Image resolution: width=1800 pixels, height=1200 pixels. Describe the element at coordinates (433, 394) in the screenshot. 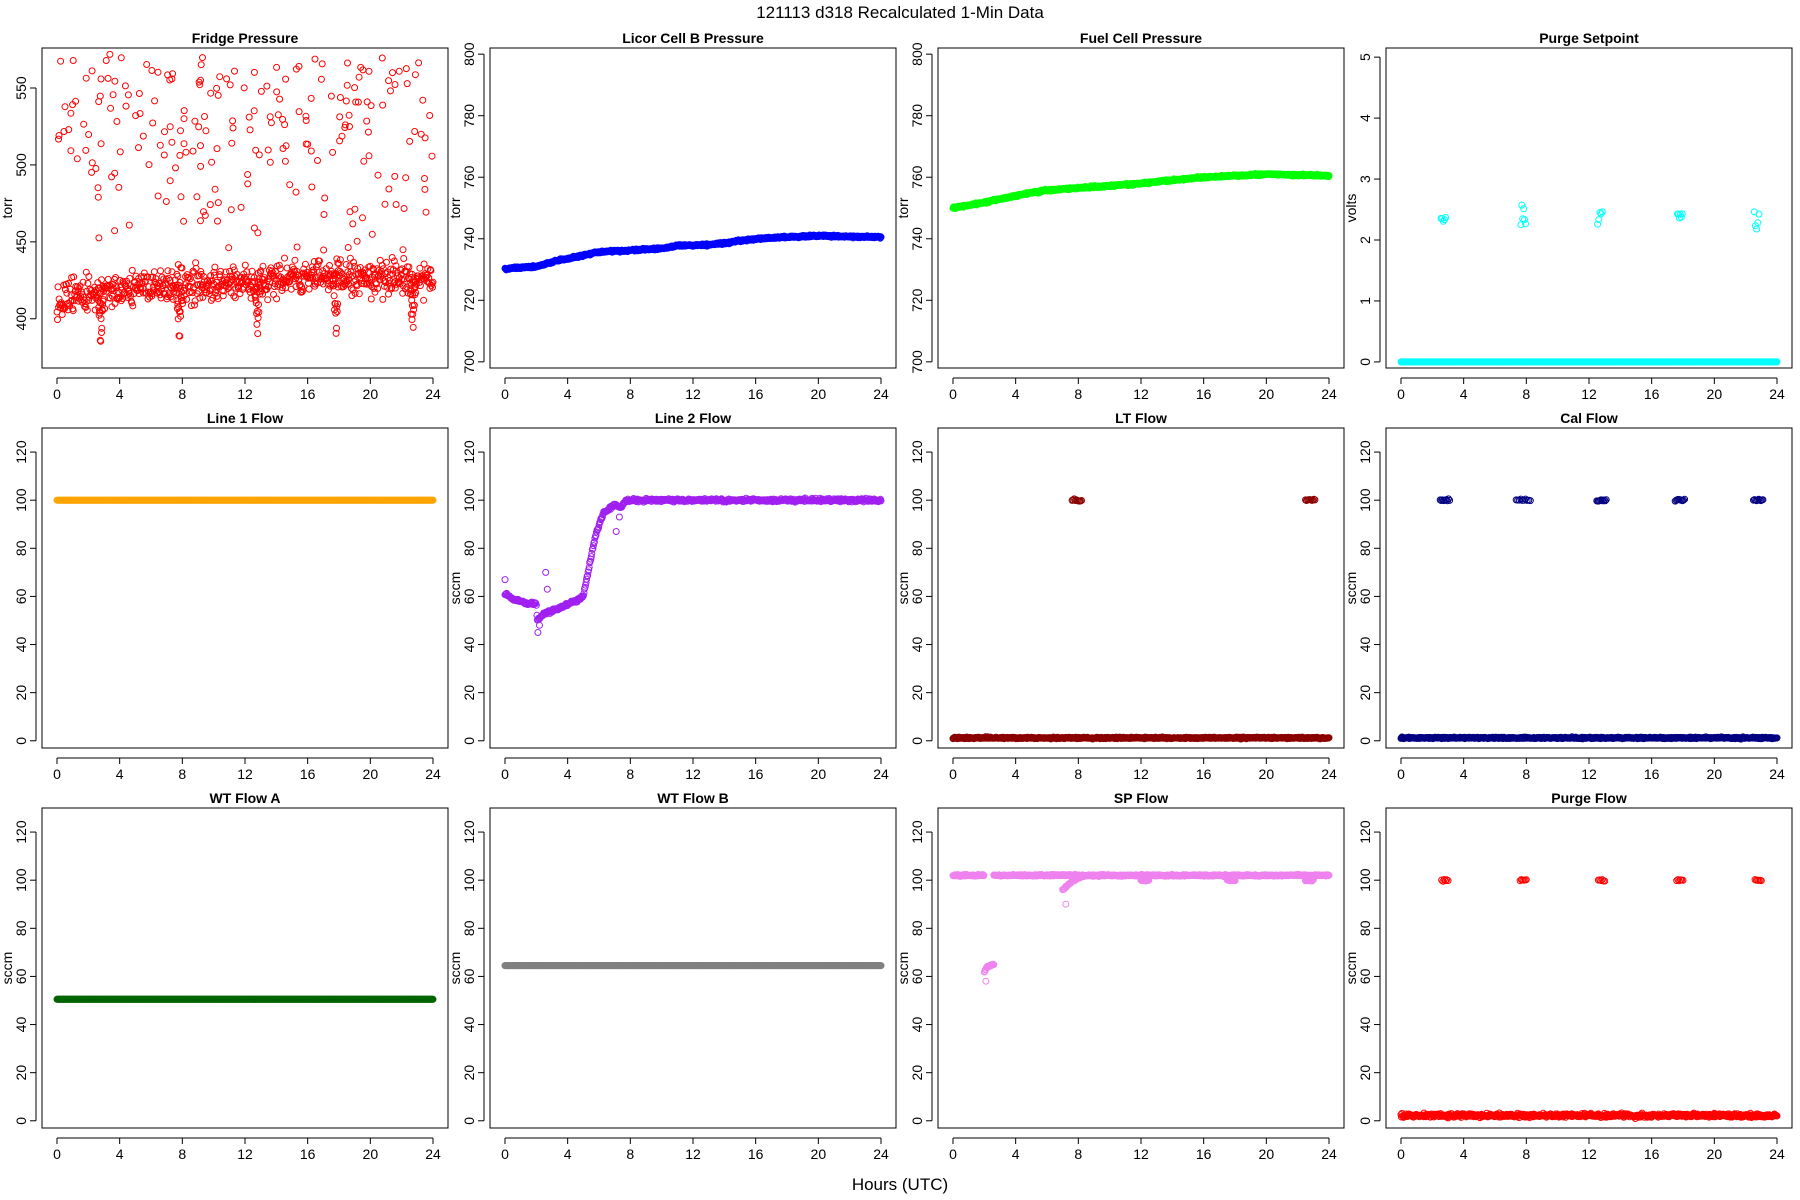

I see `x-tick-label: 24` at that location.